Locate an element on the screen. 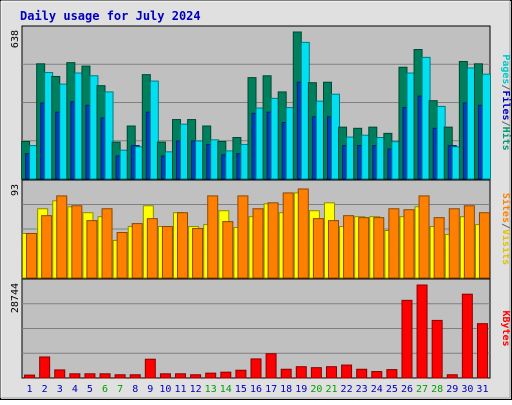  x-tick-label: 31 is located at coordinates (482, 389).